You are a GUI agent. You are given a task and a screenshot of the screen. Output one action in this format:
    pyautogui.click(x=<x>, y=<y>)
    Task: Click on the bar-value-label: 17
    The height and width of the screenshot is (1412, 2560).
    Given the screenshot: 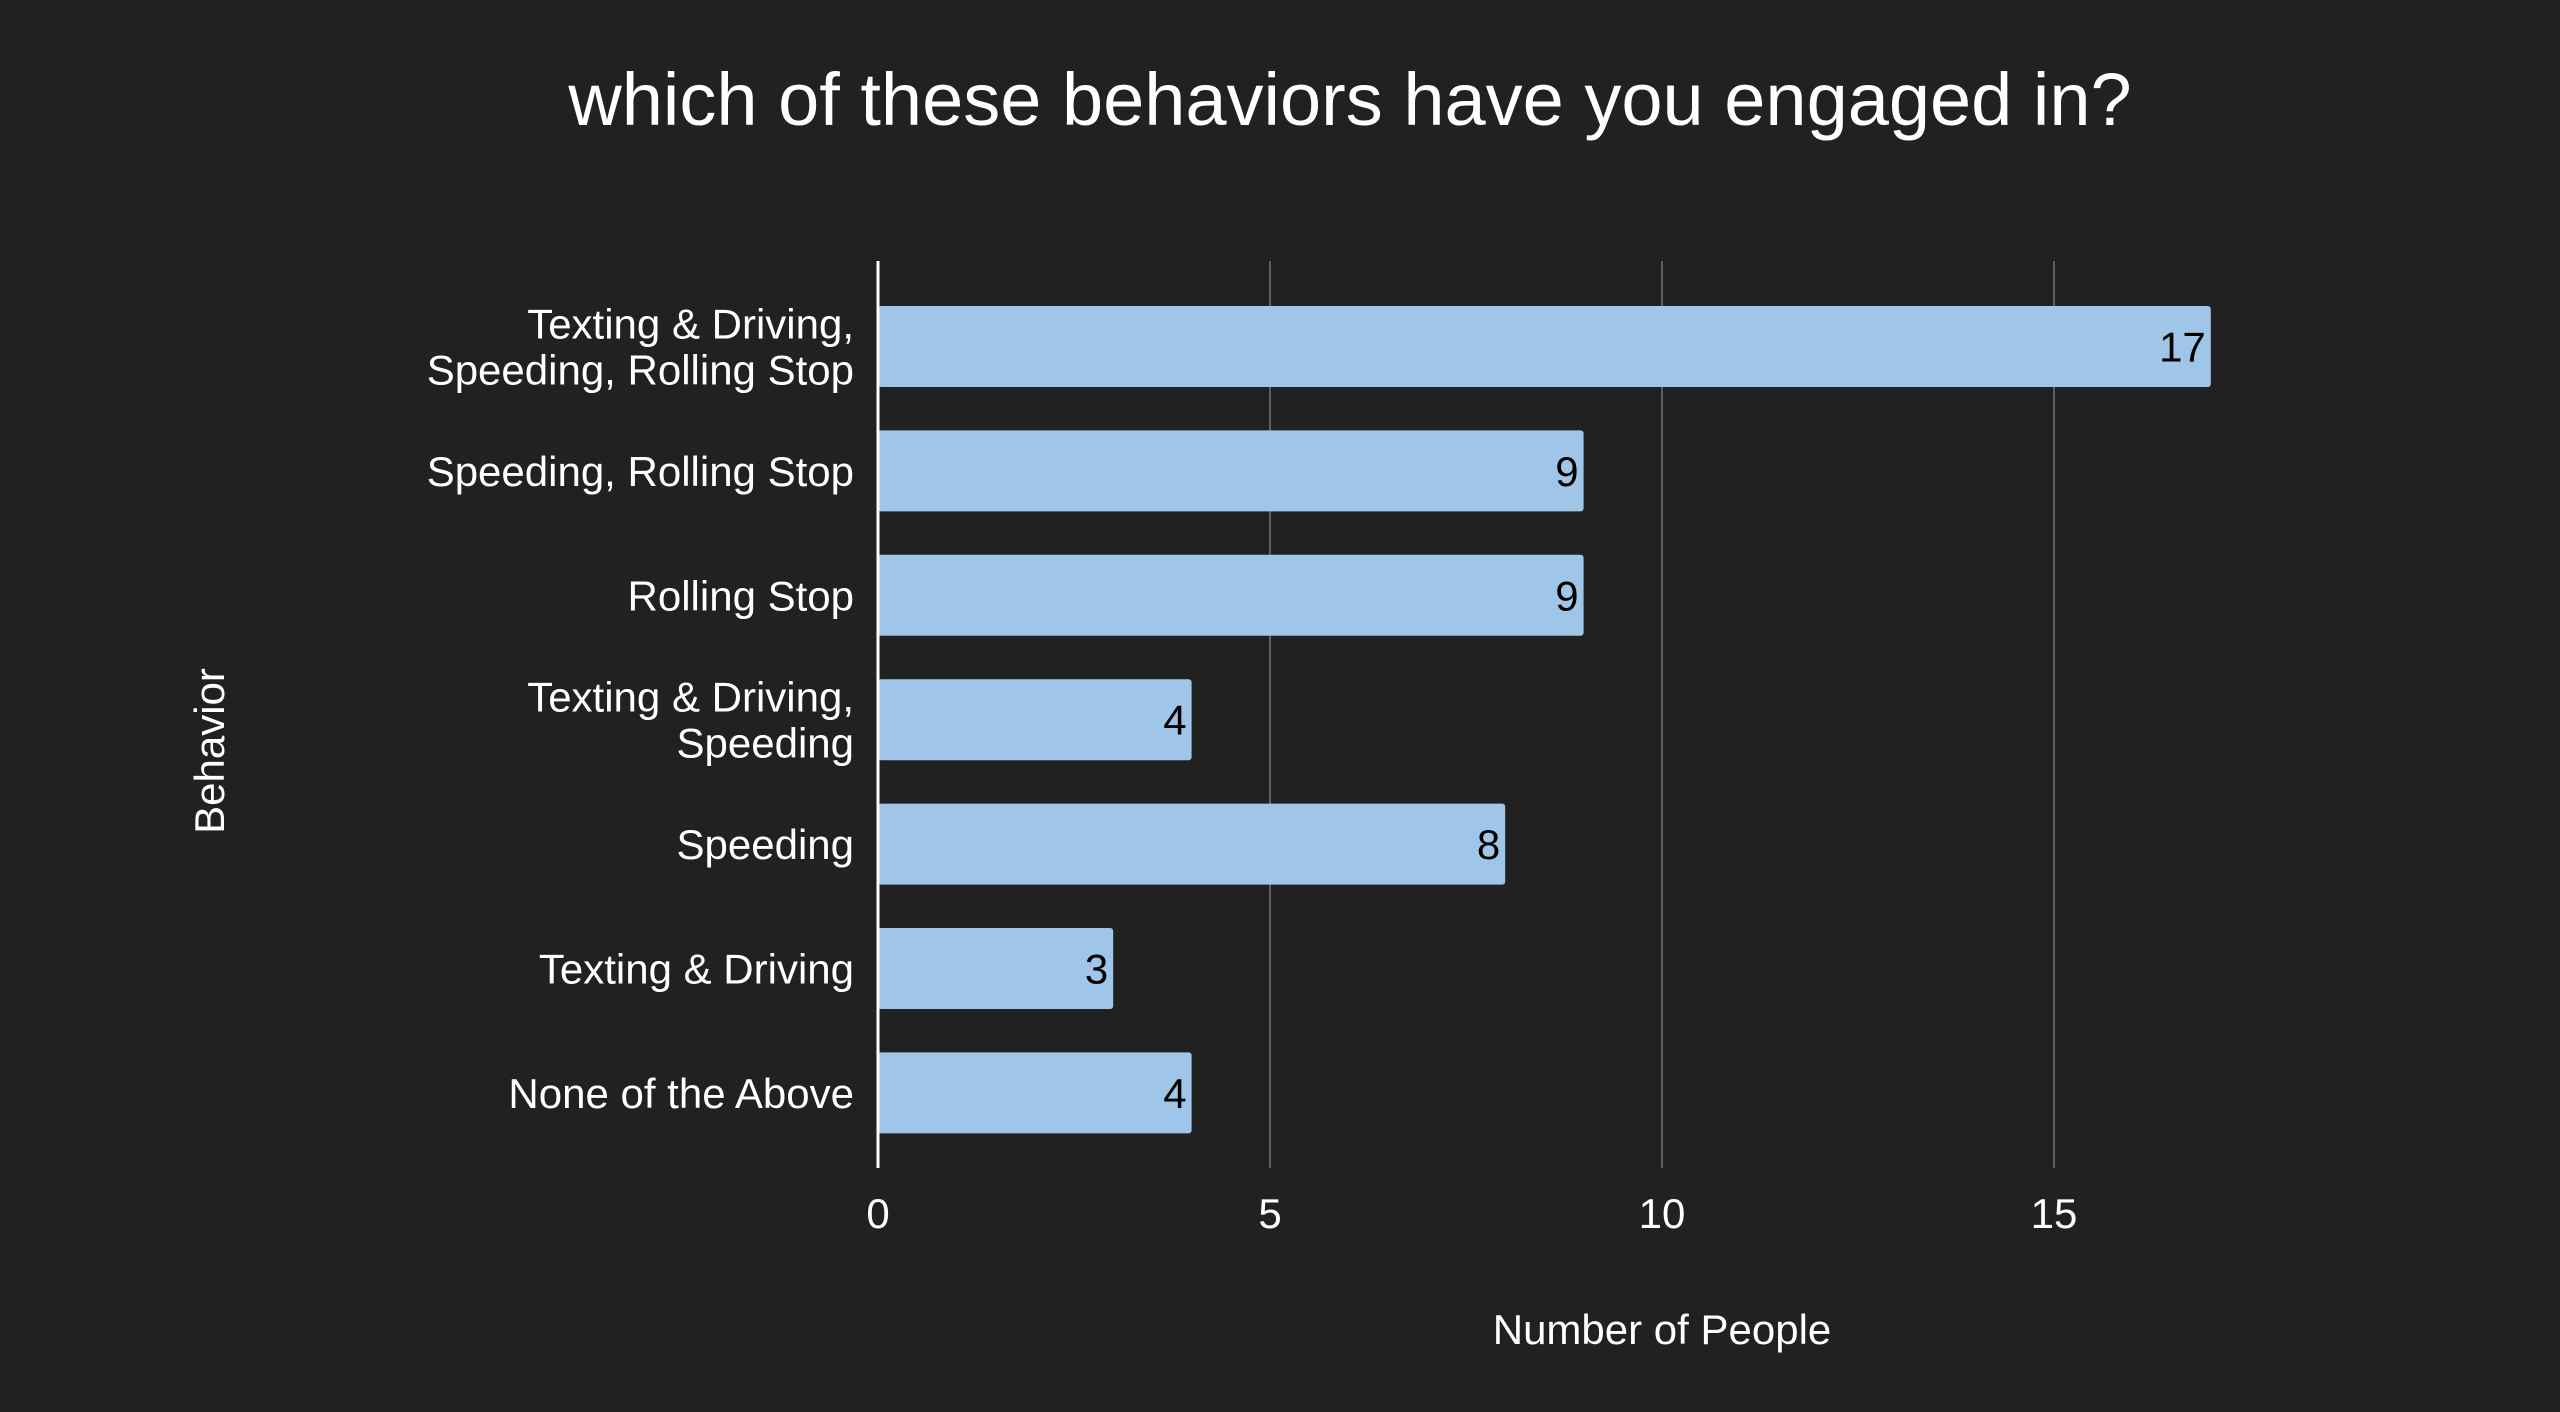 What is the action you would take?
    pyautogui.click(x=2182, y=347)
    